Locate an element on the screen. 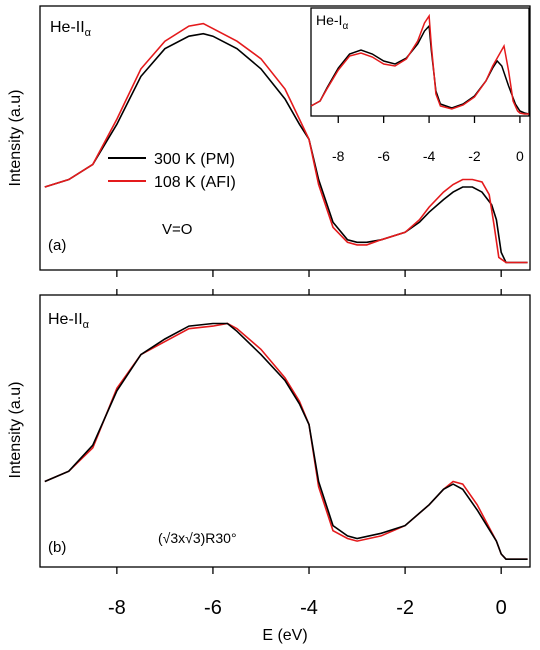 The image size is (540, 650). panel-a-y-axis-title: Intensity (a.u) is located at coordinates (15, 138).